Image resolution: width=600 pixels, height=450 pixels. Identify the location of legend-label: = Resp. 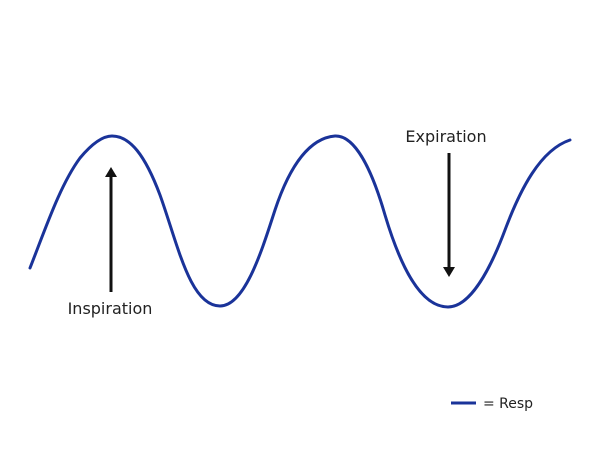
(508, 404).